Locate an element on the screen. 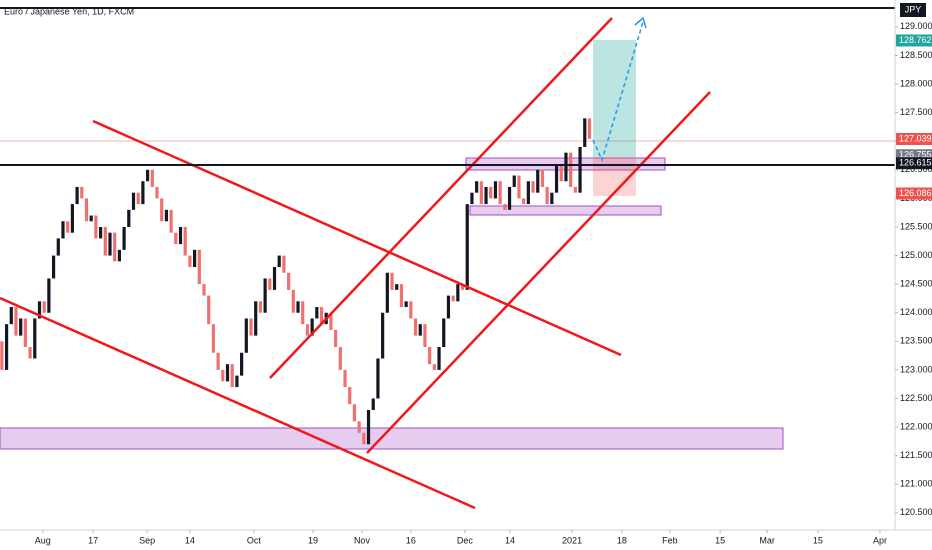 The image size is (932, 550). x-tick-label: Oct is located at coordinates (254, 540).